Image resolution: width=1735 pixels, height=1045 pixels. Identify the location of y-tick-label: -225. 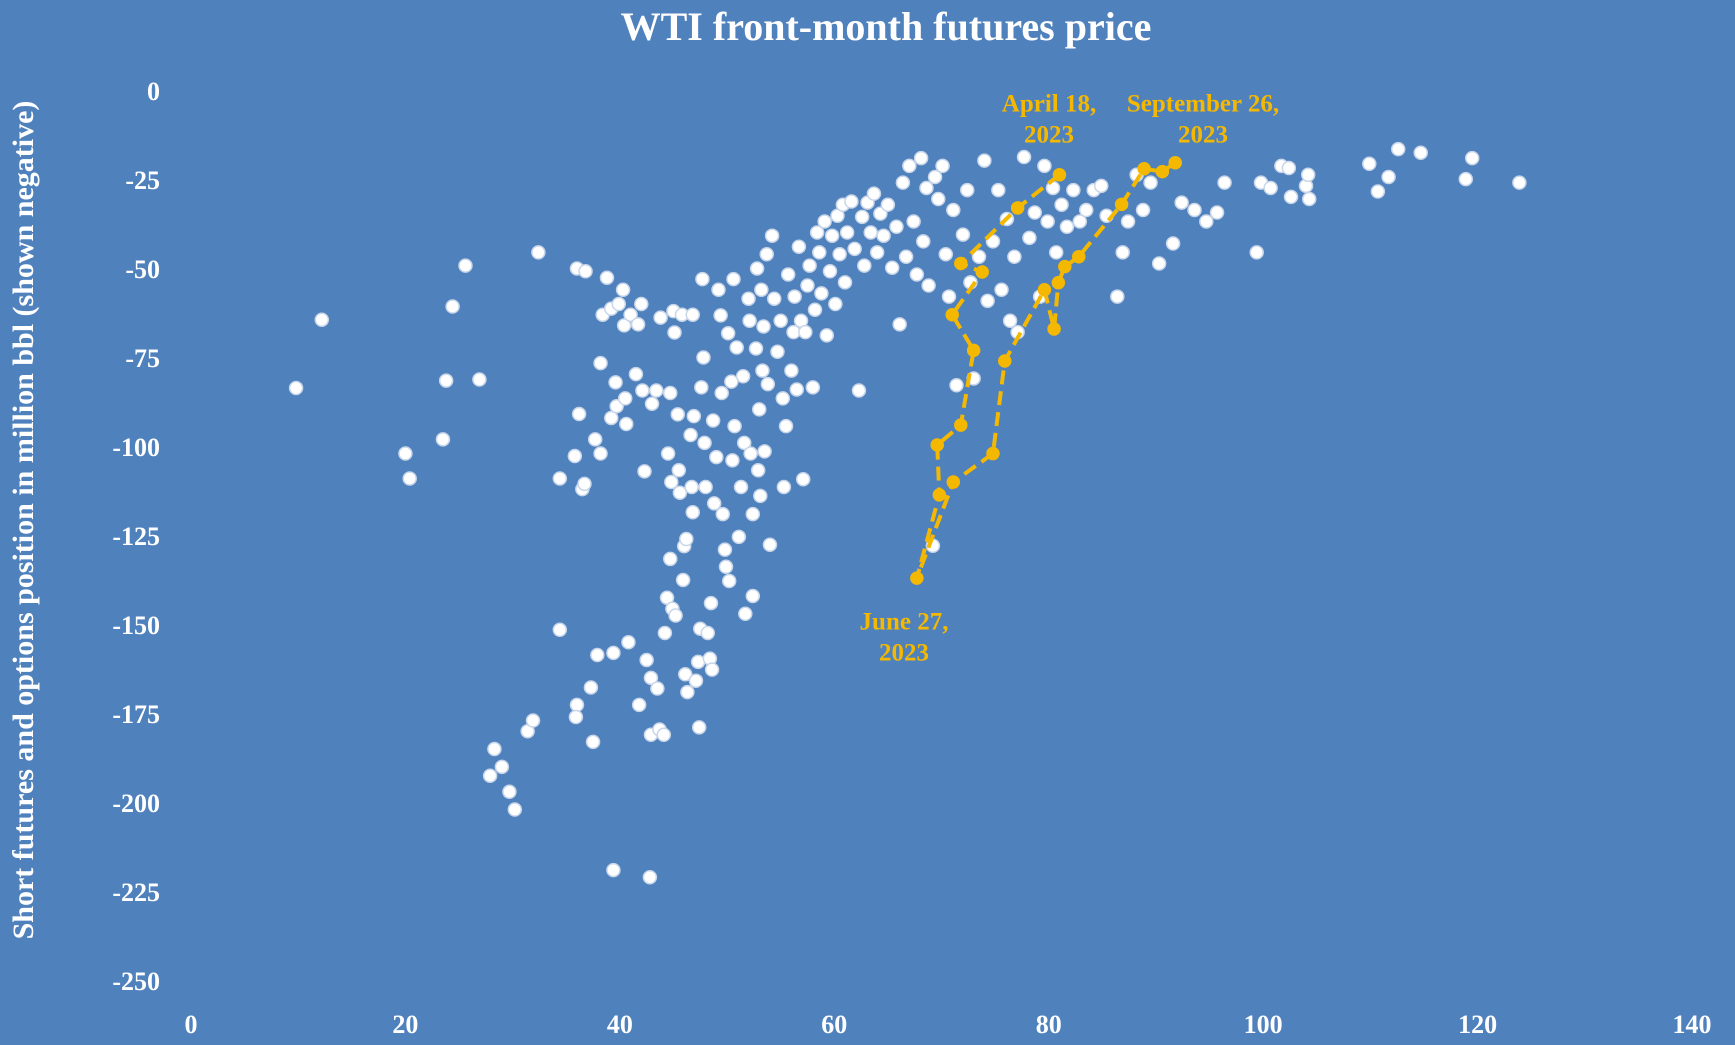
(136, 892).